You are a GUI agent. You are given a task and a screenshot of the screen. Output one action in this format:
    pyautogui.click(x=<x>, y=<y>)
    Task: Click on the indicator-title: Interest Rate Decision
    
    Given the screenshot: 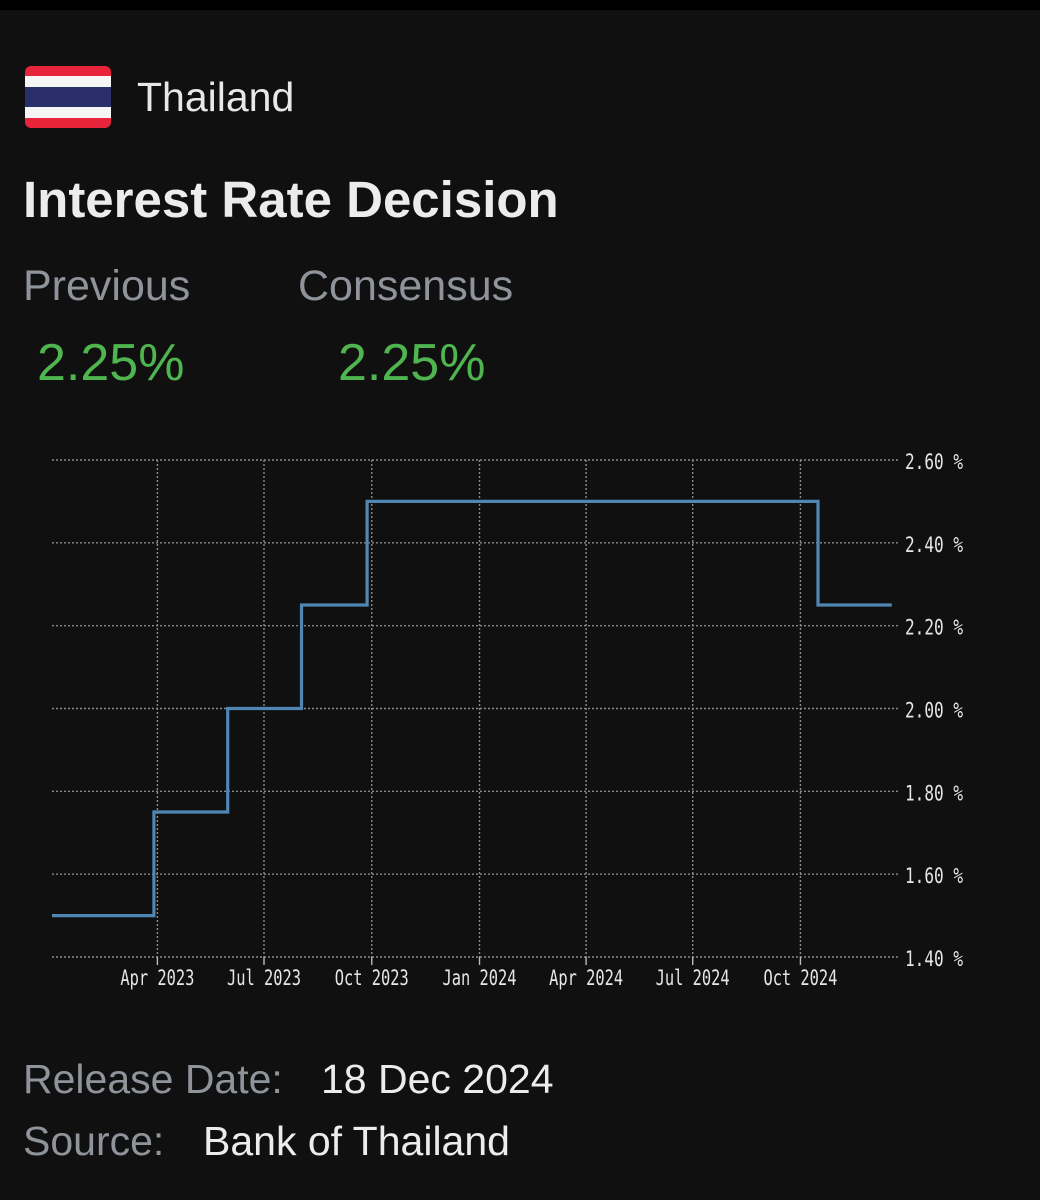 What is the action you would take?
    pyautogui.click(x=291, y=199)
    